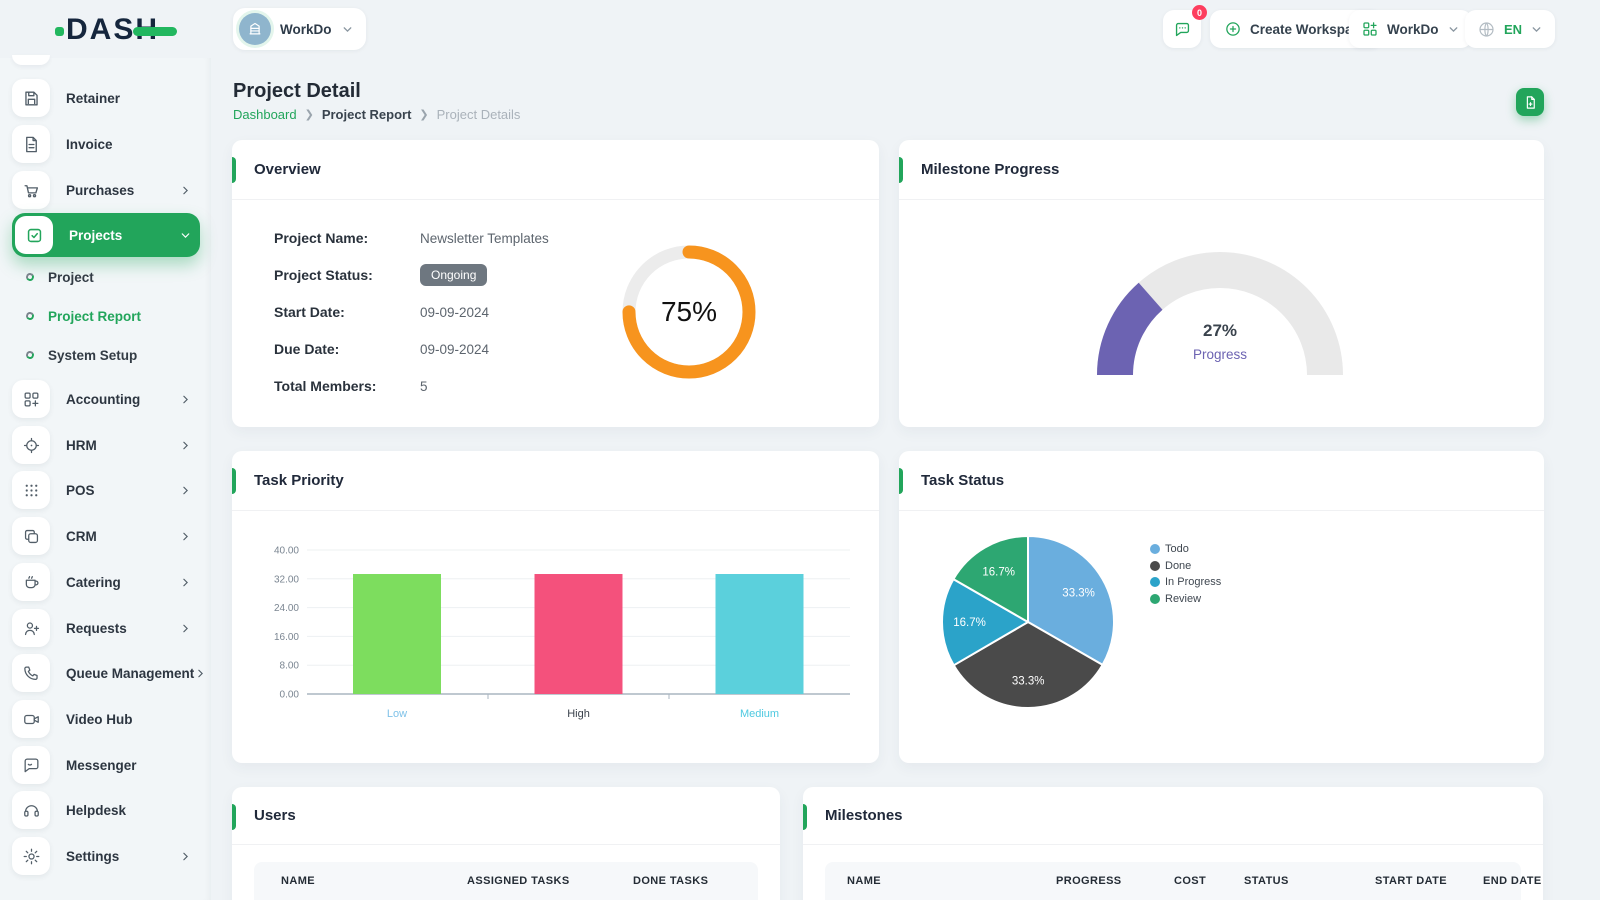  Describe the element at coordinates (286, 608) in the screenshot. I see `y-axis-tick-label: 24.00` at that location.